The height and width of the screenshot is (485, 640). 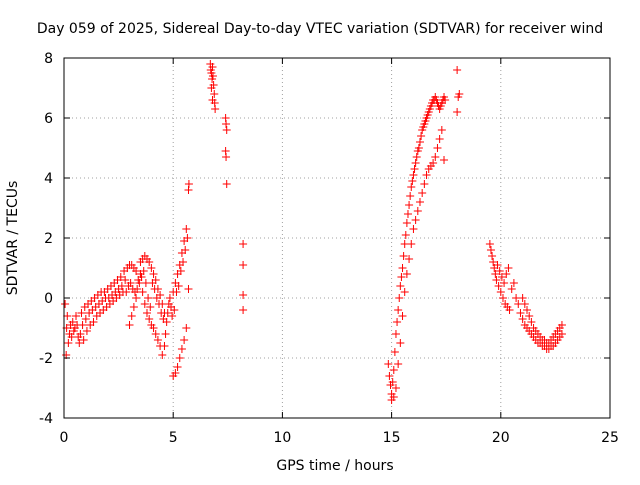 What do you see at coordinates (13, 238) in the screenshot?
I see `y-axis-title: SDTVAR / TECUs` at bounding box center [13, 238].